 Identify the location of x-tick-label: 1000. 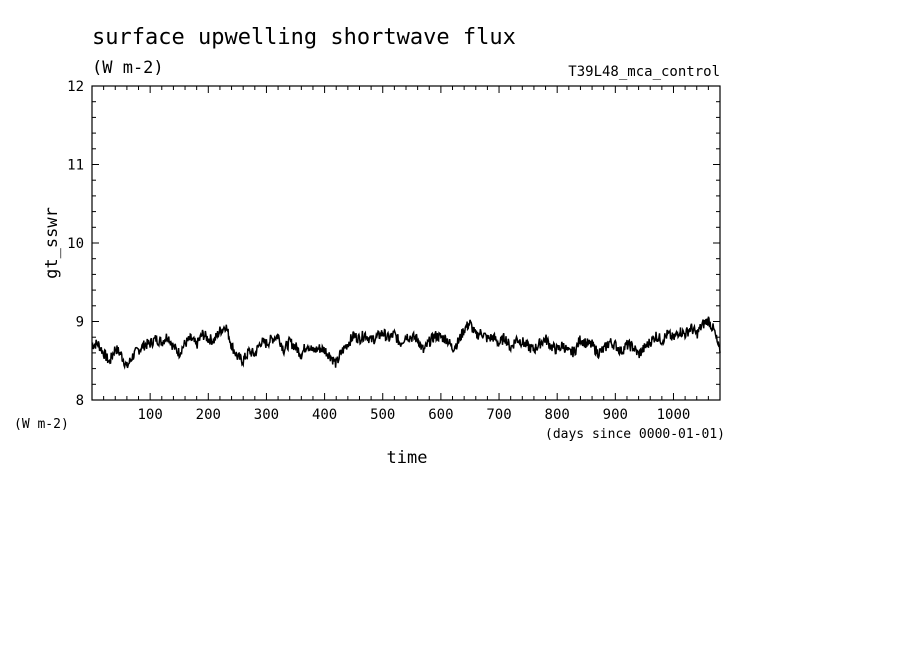
(674, 415).